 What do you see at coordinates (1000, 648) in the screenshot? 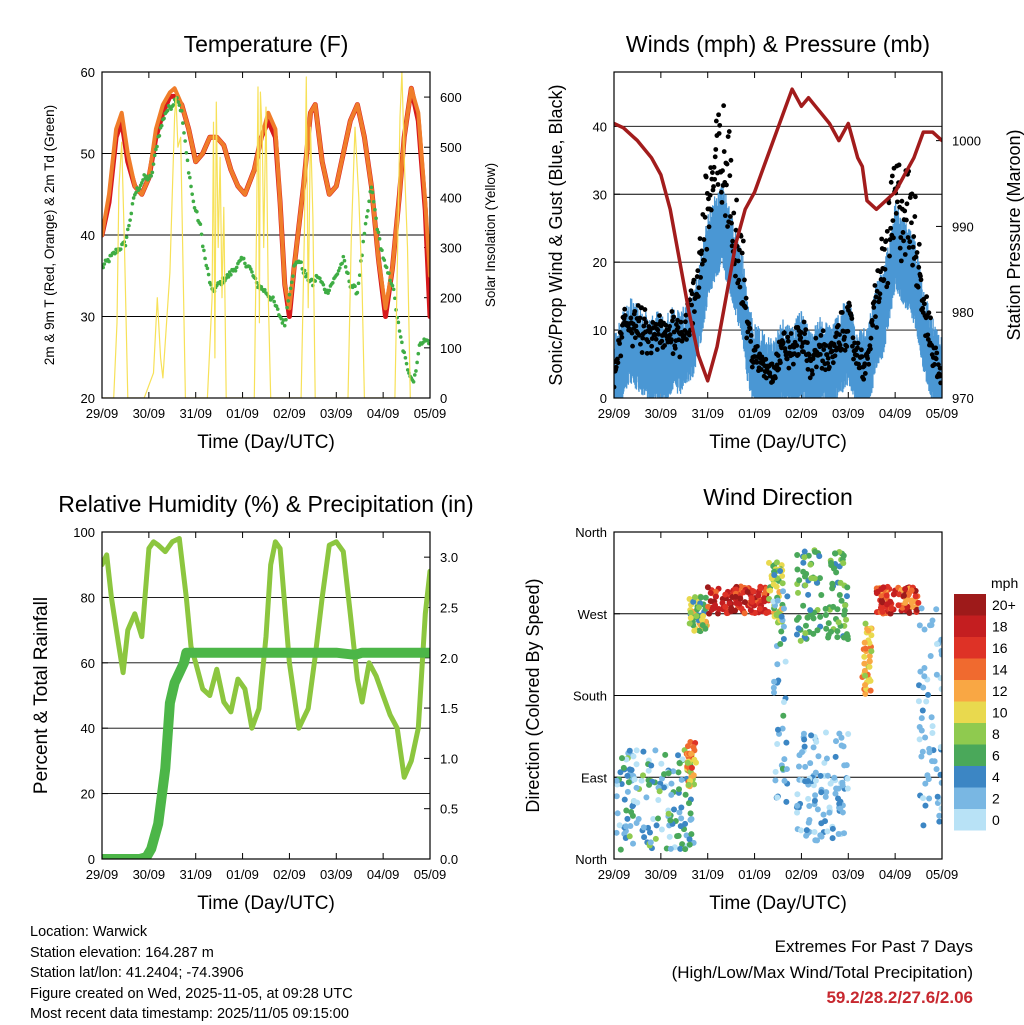
I see `wind_direction-legend-label: 16` at bounding box center [1000, 648].